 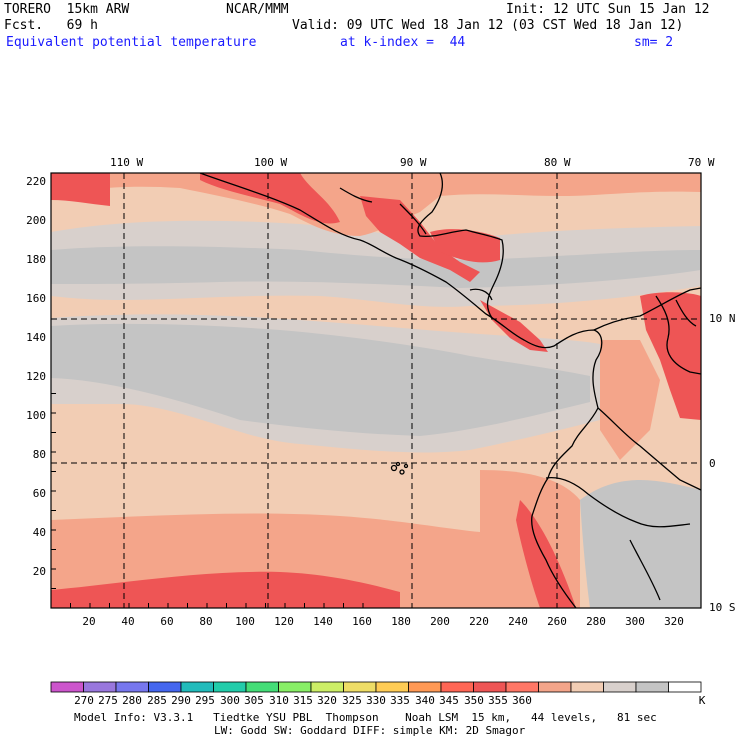 What do you see at coordinates (654, 42) in the screenshot?
I see `smoothing-label: sm= 2` at bounding box center [654, 42].